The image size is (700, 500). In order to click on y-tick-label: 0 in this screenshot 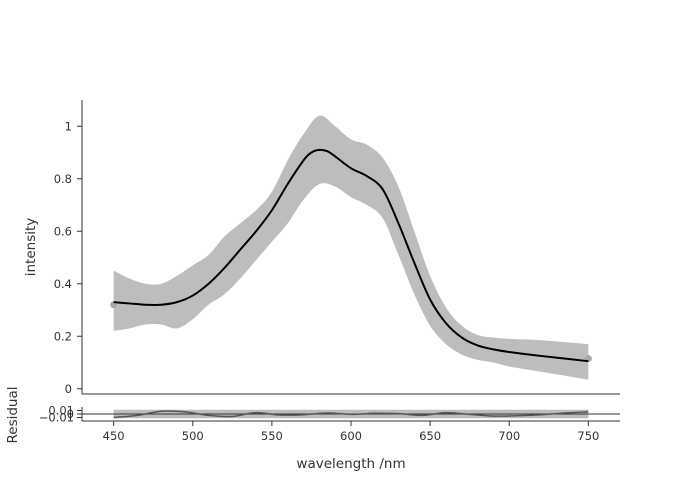, I will do `click(68, 389)`.